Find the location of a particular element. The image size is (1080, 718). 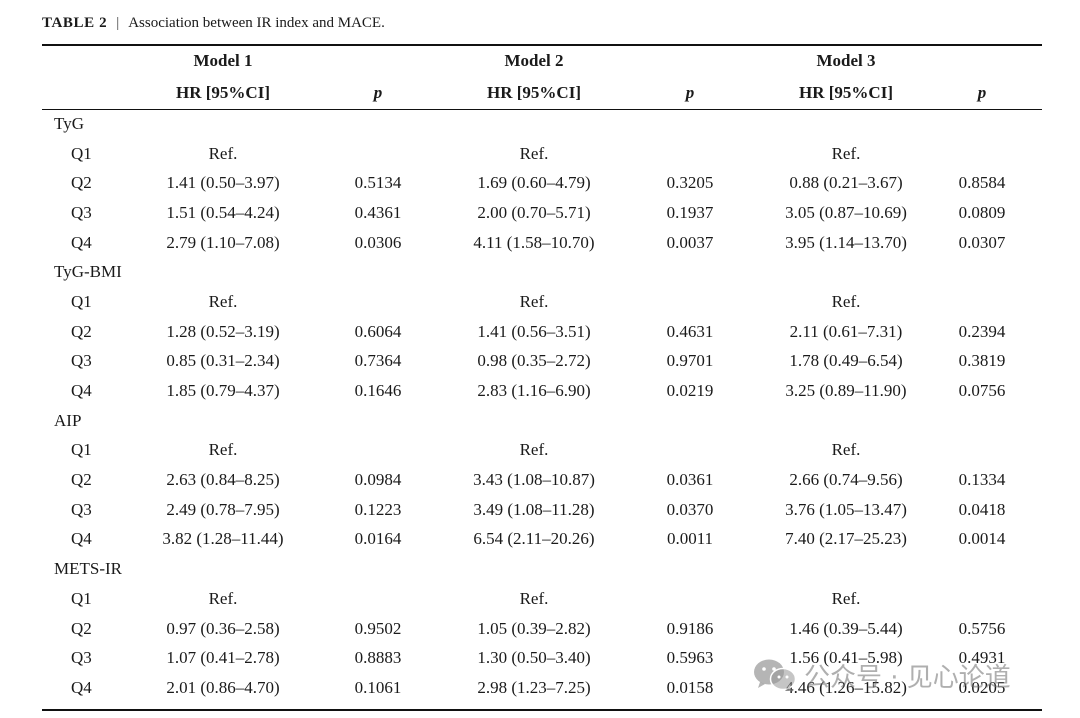

hr-cell: 1.05 (0.39–2.82) is located at coordinates (534, 628).